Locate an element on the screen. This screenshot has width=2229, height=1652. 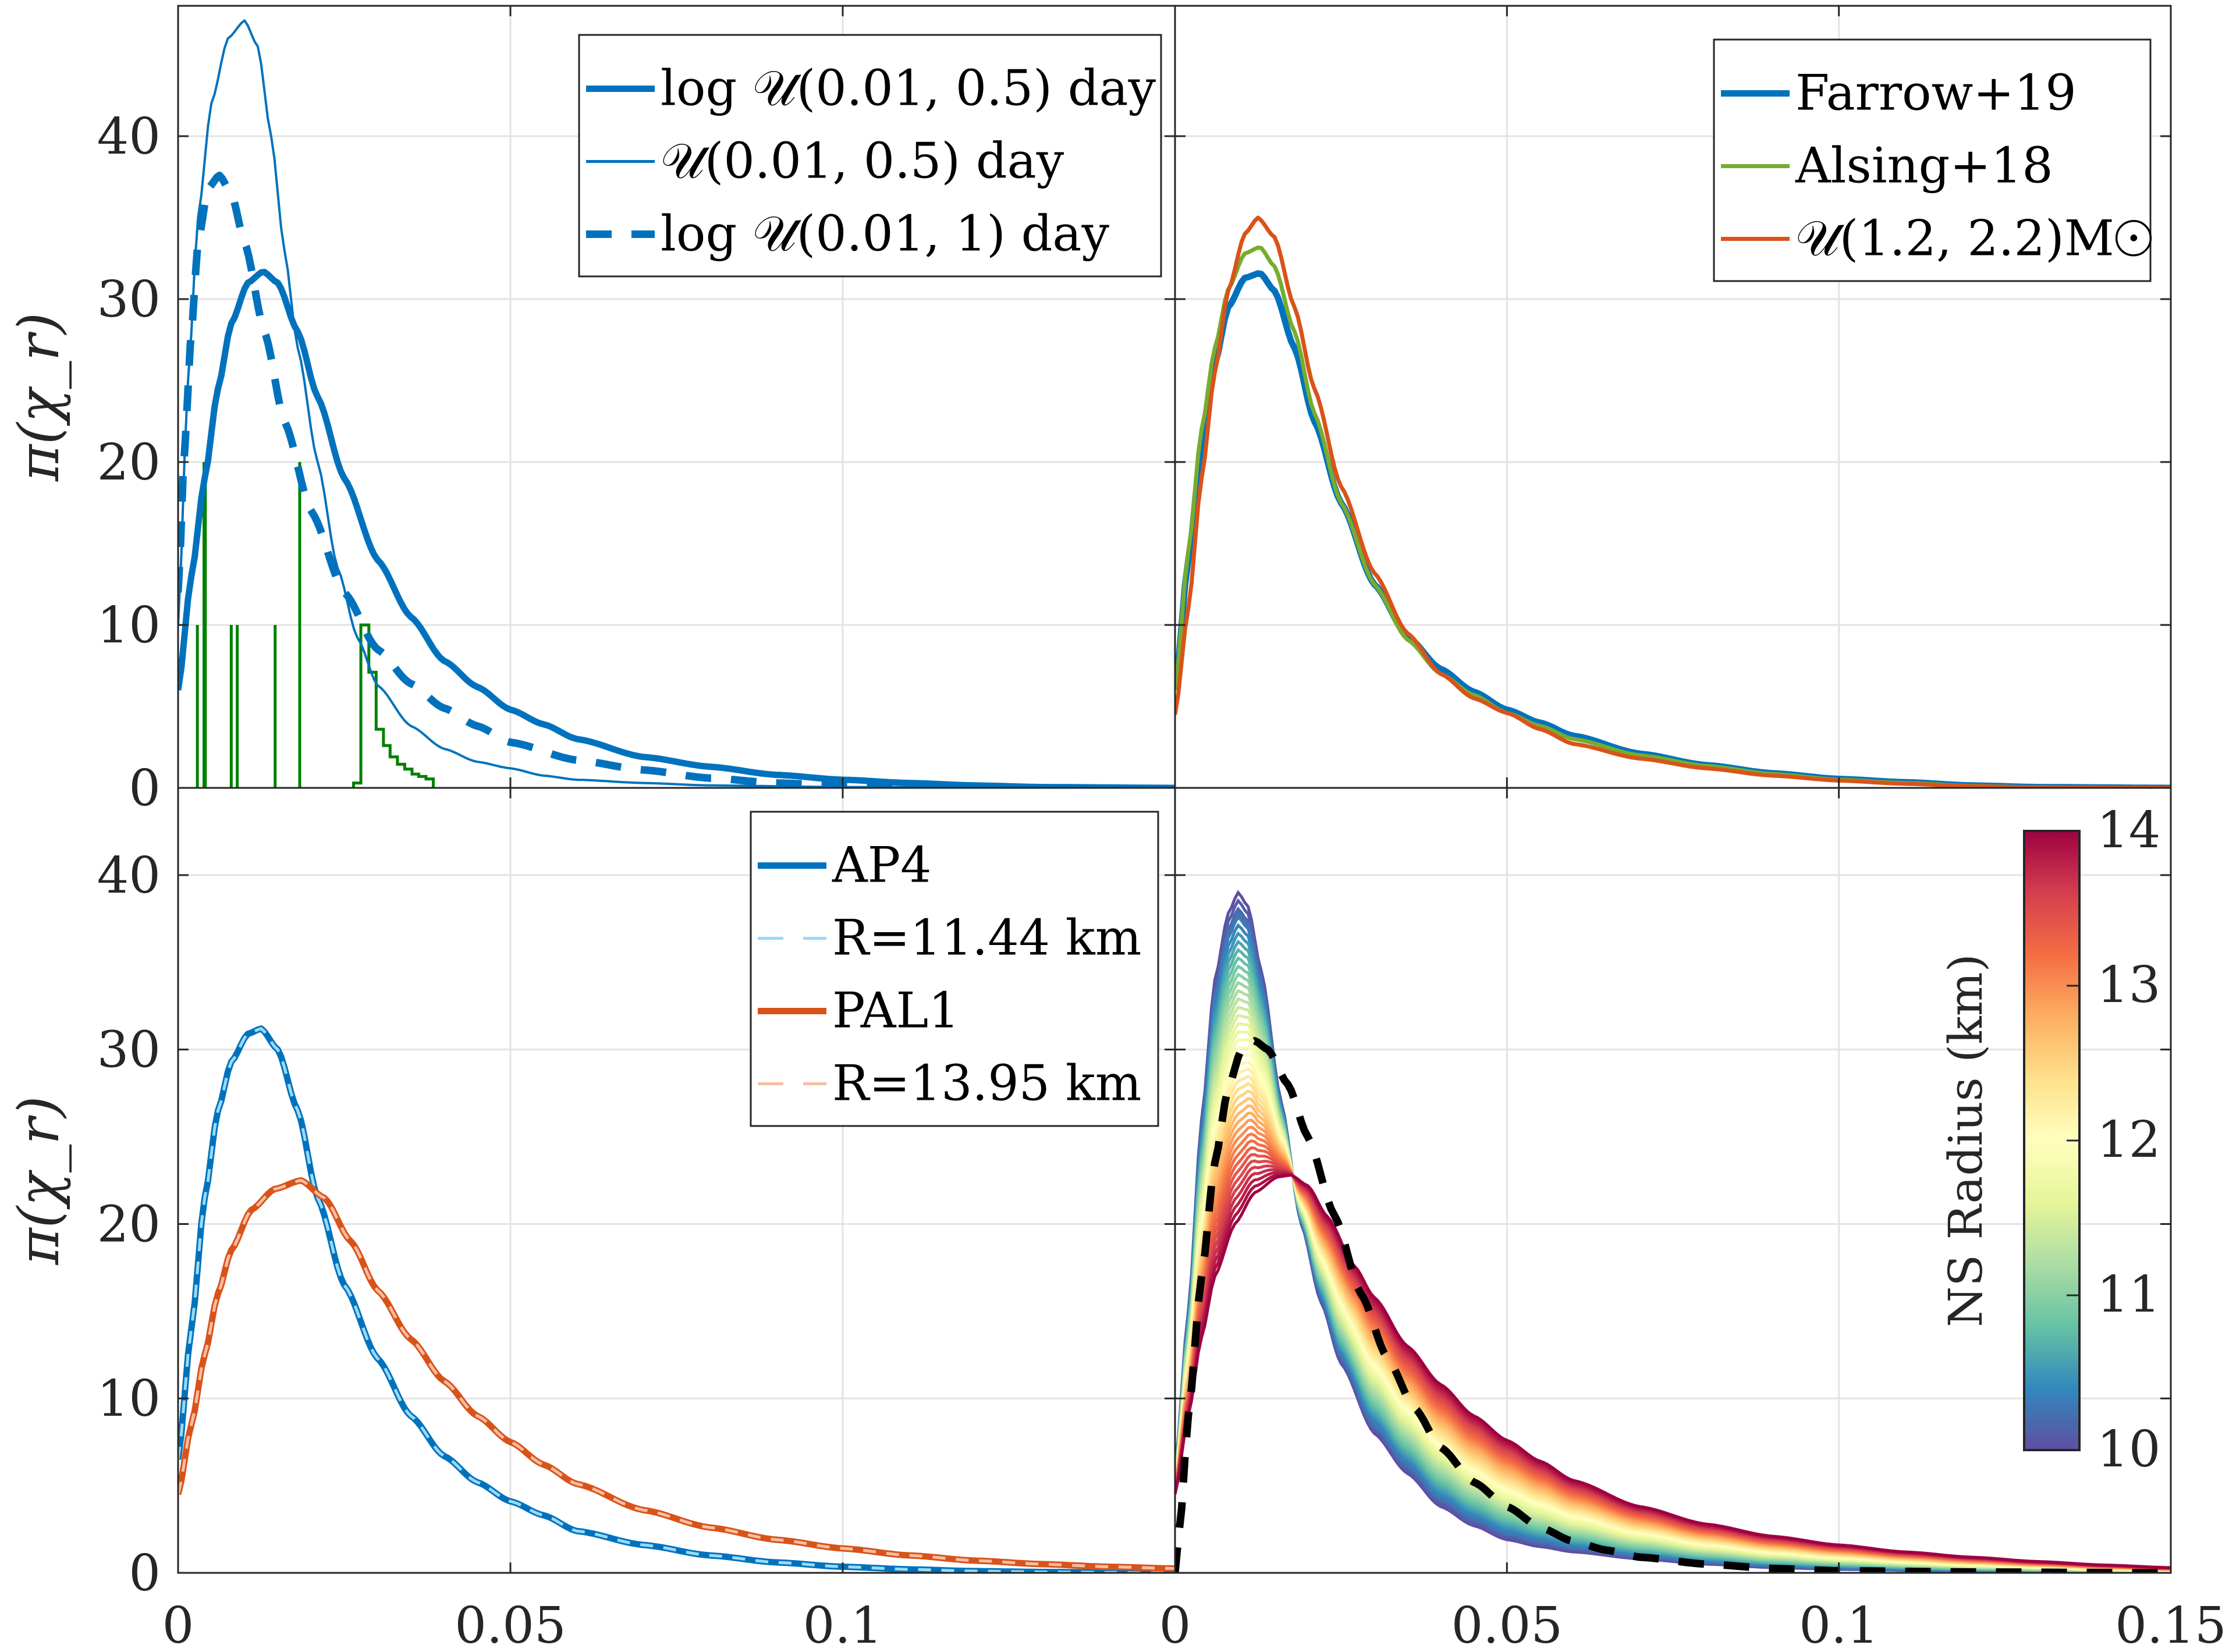
colorbar-tick-label: 13 is located at coordinates (2128, 985).